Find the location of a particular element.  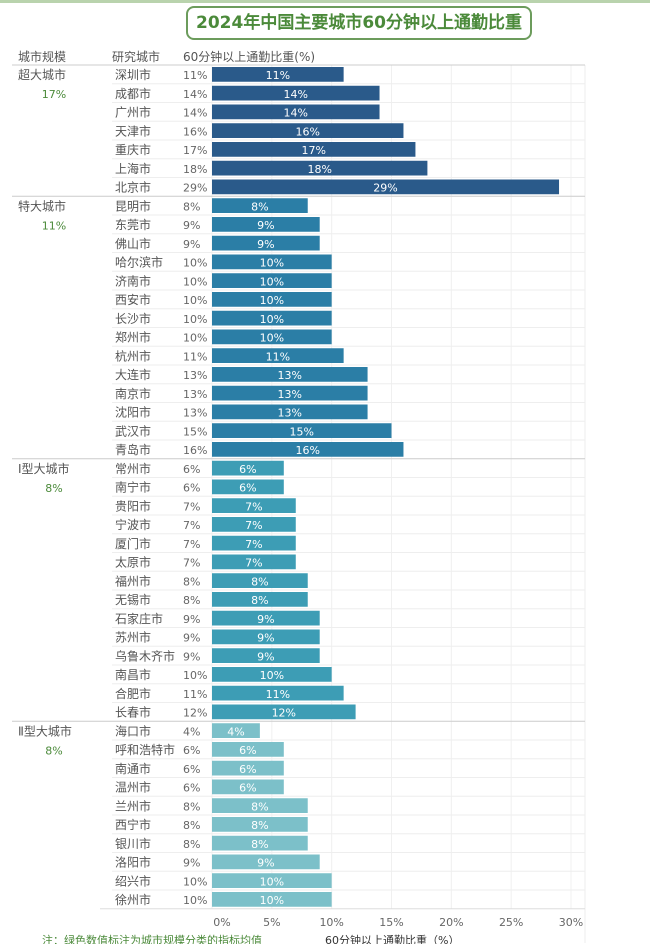

header-value: 60分钟以上通勤比重(%) is located at coordinates (249, 56).